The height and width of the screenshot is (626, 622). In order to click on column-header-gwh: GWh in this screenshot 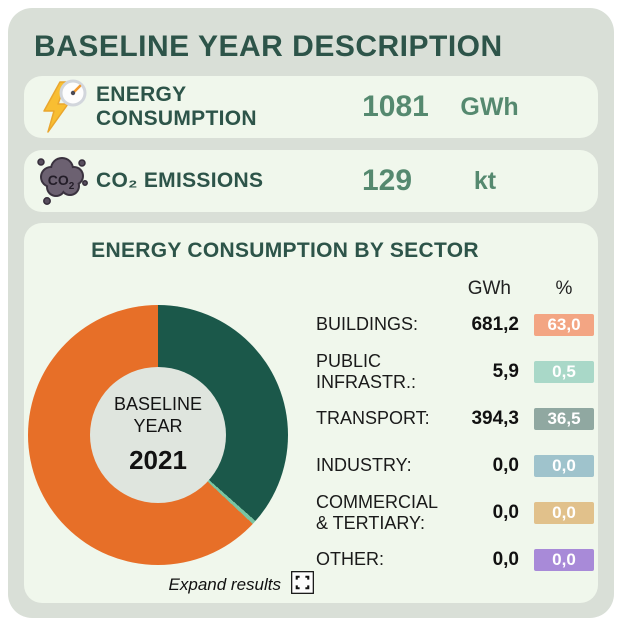, I will do `click(489, 288)`.